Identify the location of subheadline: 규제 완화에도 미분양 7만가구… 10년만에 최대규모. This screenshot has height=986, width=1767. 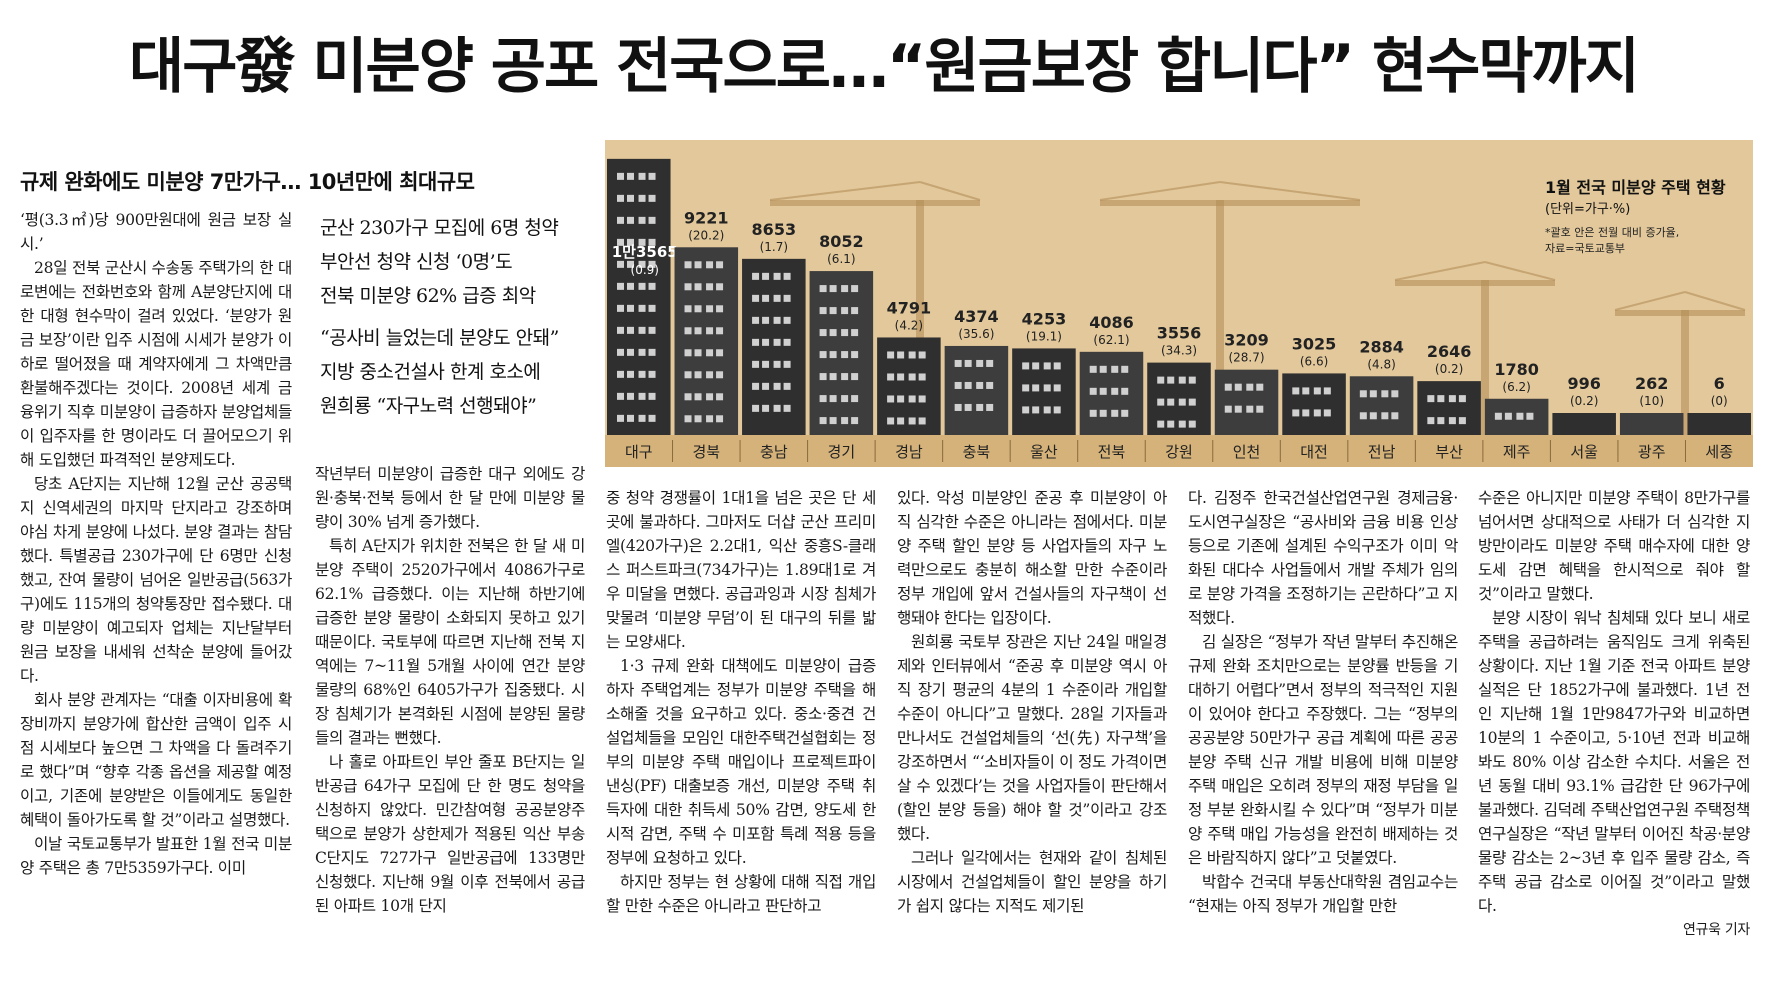
(247, 182).